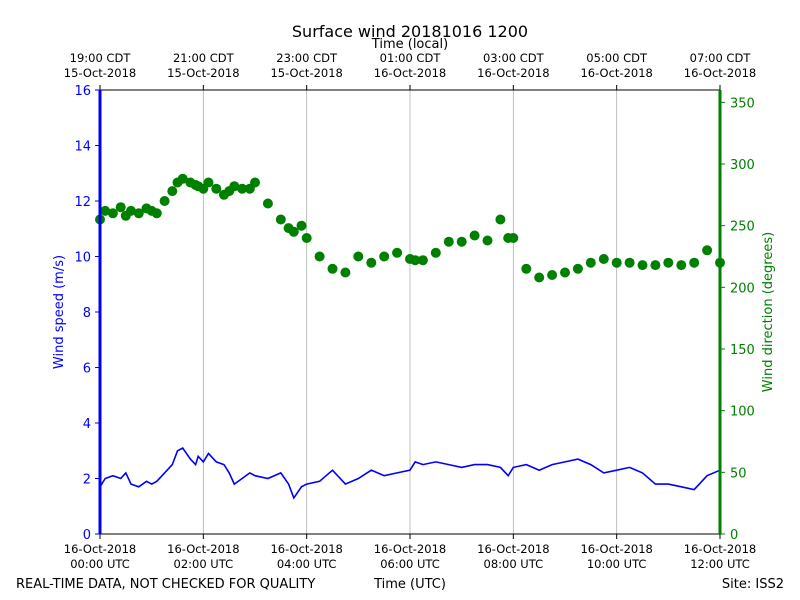 This screenshot has width=800, height=600. I want to click on left-axis-label: Wind speed (m/s), so click(59, 312).